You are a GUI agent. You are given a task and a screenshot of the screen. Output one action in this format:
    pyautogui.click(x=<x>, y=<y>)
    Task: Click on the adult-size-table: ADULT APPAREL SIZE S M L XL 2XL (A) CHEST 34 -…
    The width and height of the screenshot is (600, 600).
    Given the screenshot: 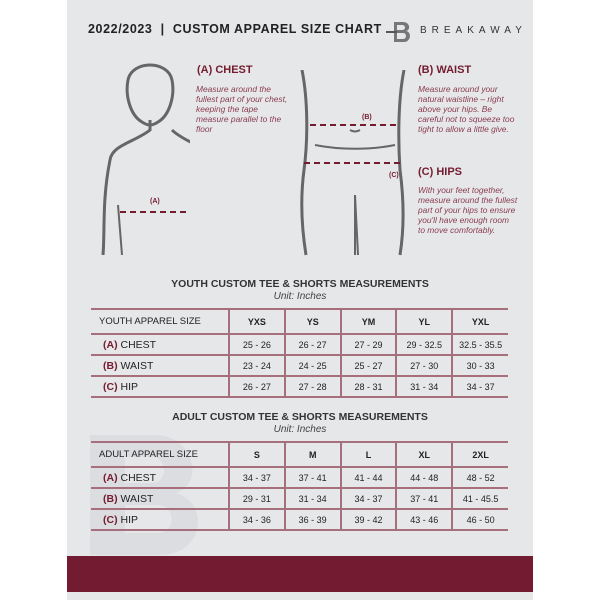 What is the action you would take?
    pyautogui.click(x=299, y=486)
    